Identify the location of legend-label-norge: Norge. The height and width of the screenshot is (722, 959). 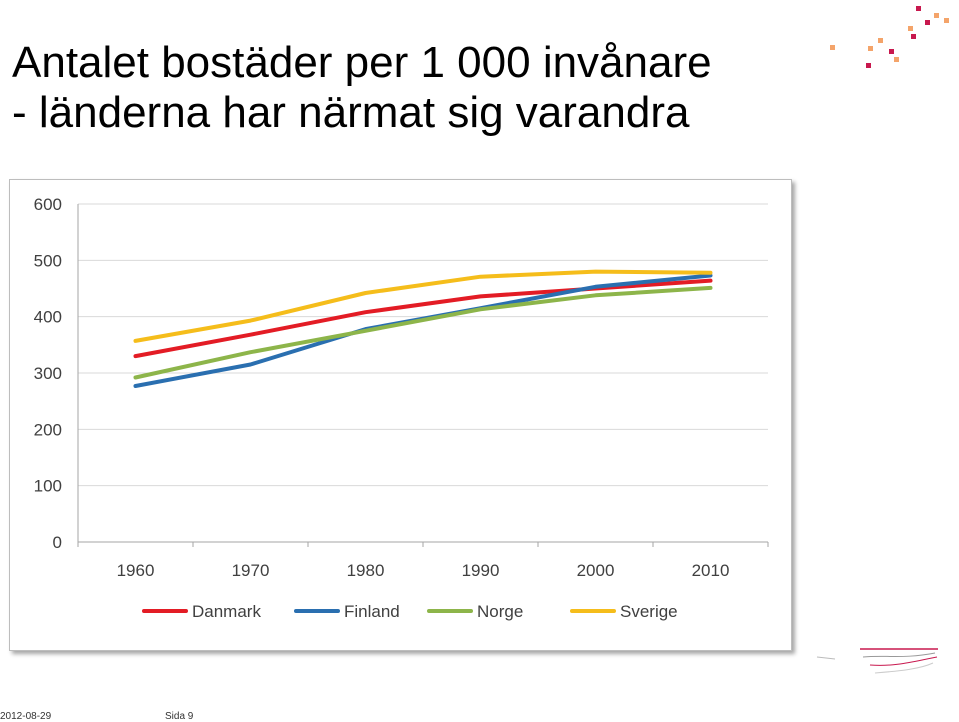
(500, 611).